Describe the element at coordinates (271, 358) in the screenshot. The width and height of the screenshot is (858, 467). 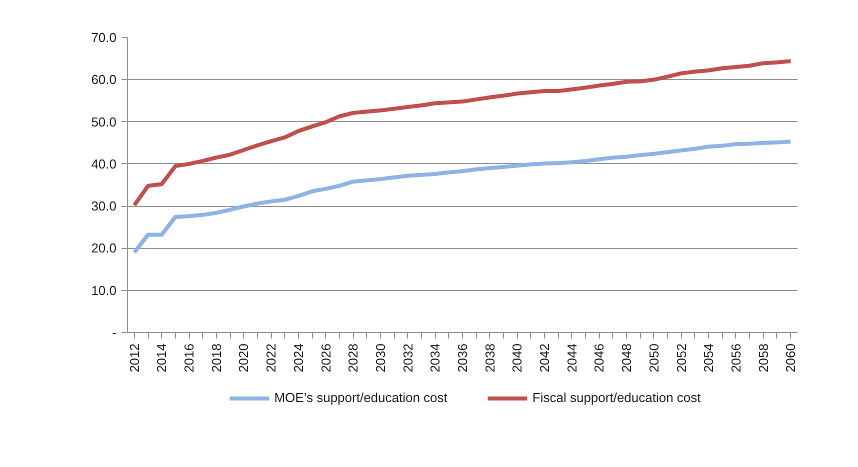
I see `x-tick-label: 2022` at that location.